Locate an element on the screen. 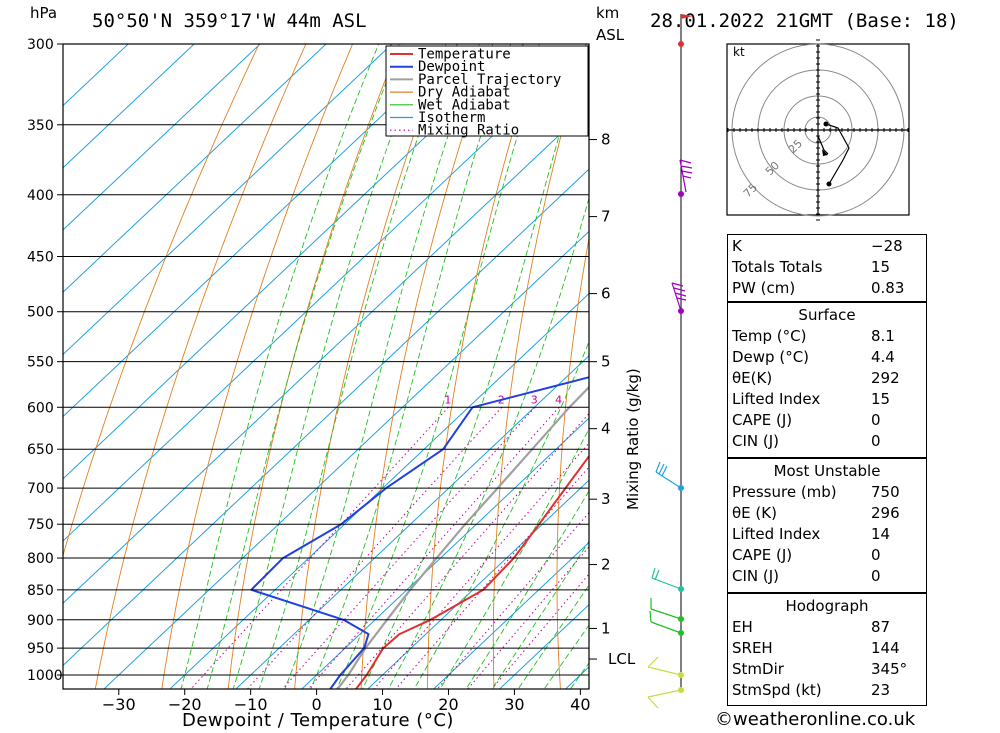 The width and height of the screenshot is (1000, 733). parcel-trajectory-line is located at coordinates (462, 537).